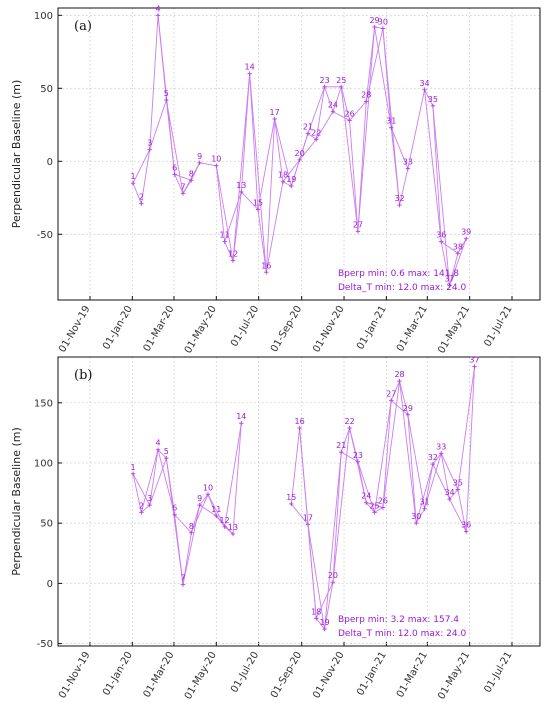 The height and width of the screenshot is (703, 550). What do you see at coordinates (225, 235) in the screenshot?
I see `point-label: 11` at bounding box center [225, 235].